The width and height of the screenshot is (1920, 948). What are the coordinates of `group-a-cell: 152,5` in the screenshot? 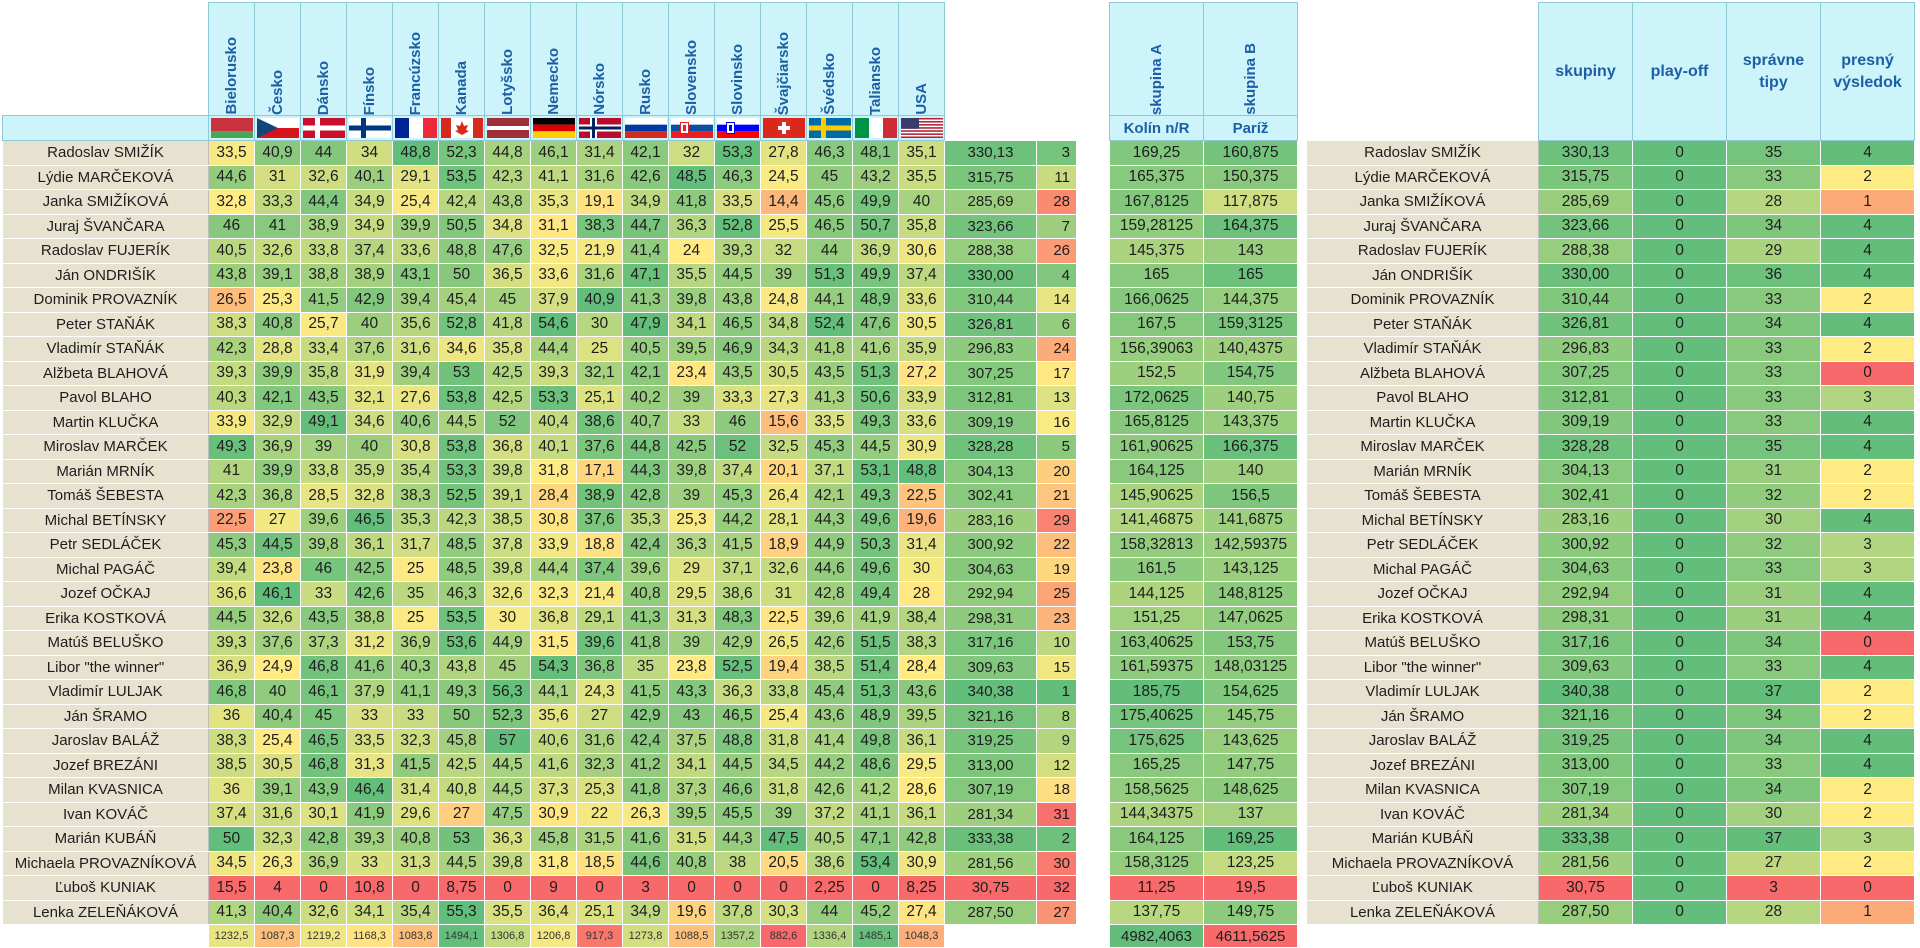 It's located at (1156, 373).